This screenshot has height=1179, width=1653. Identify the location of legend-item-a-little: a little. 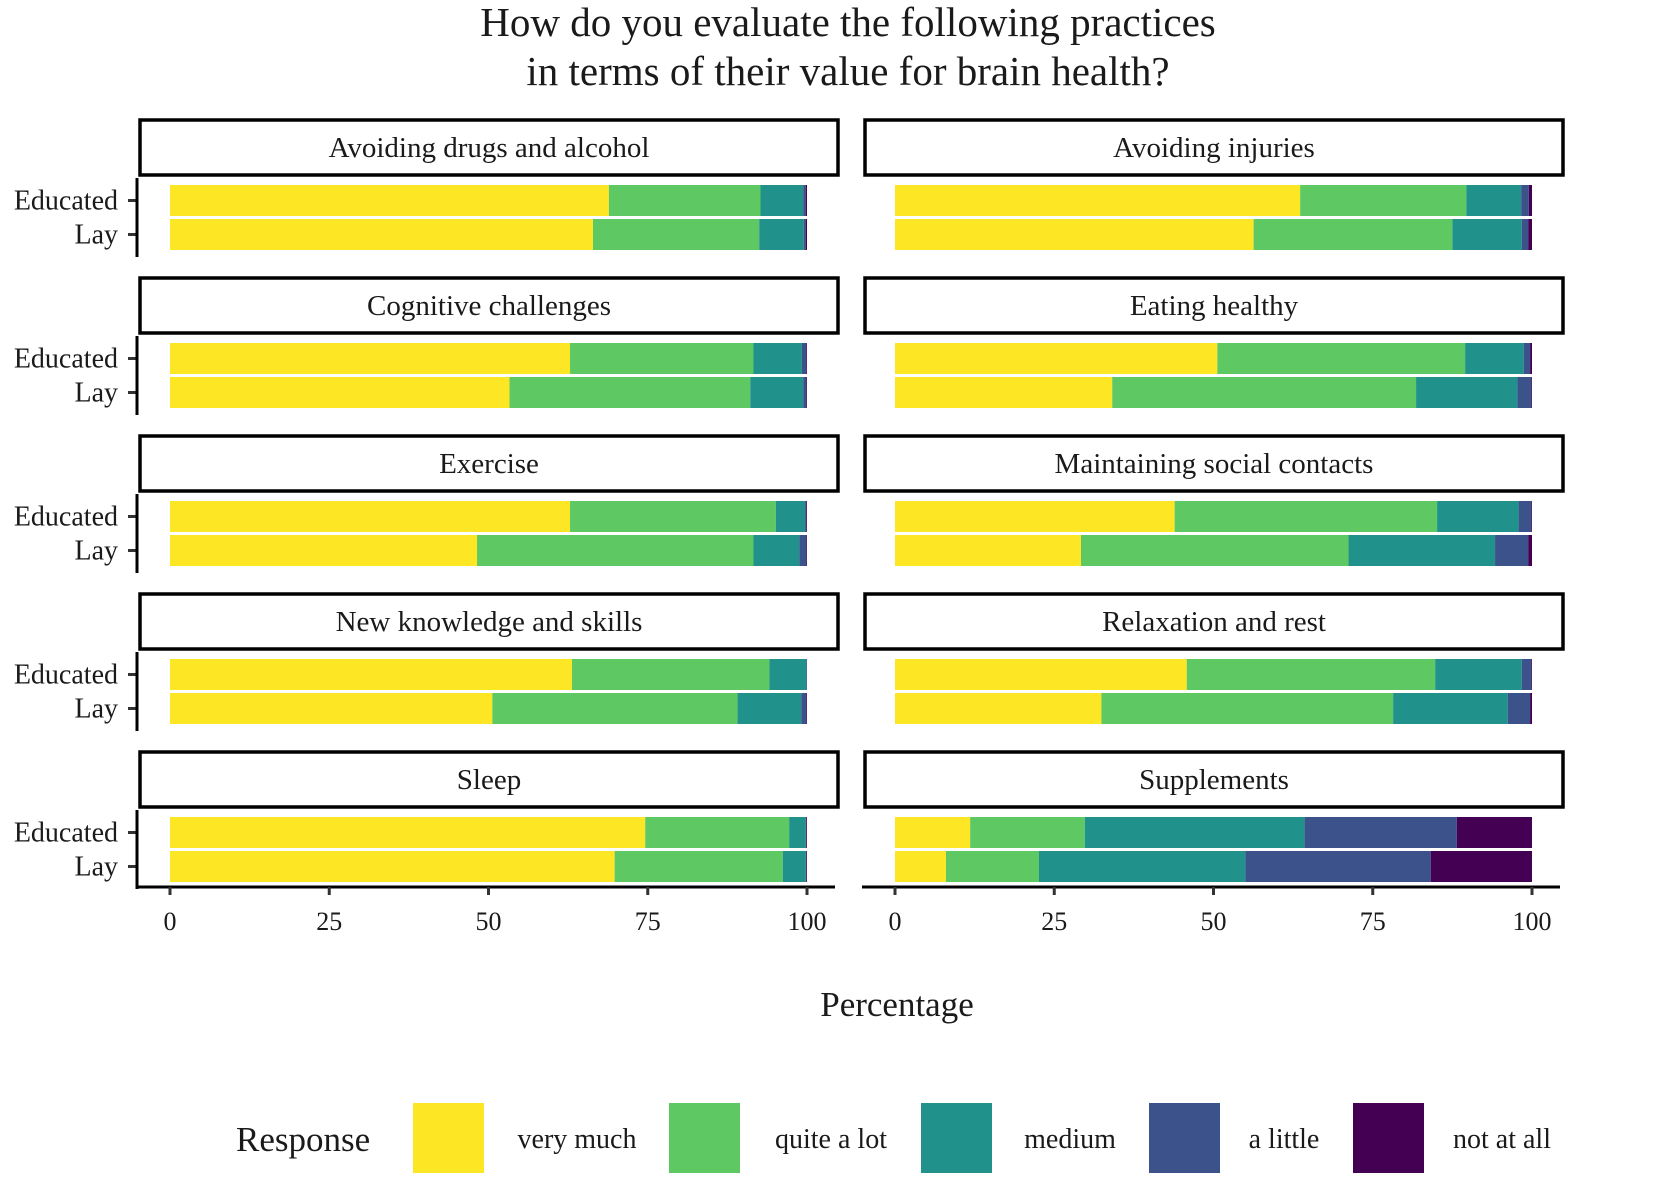
(1234, 1138).